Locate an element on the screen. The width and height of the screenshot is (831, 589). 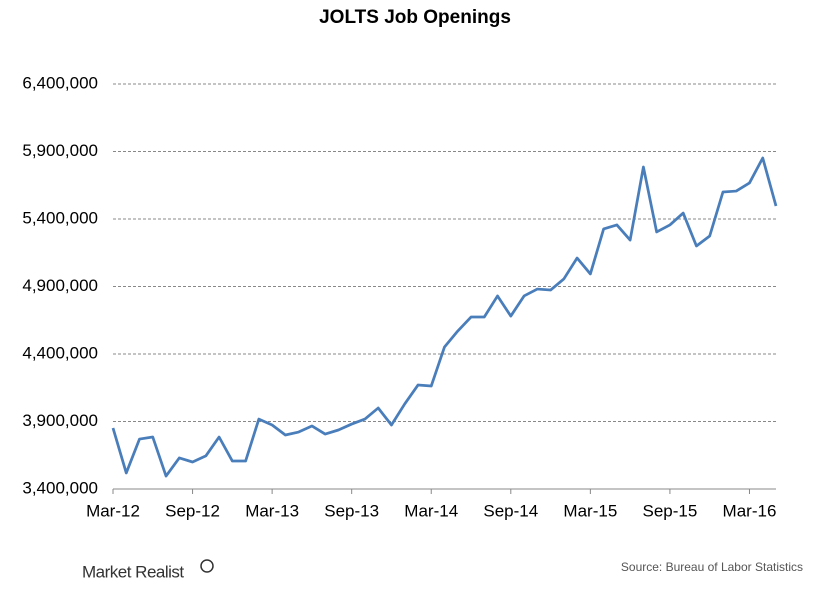
y-tick-label: 6,400,000 is located at coordinates (60, 82).